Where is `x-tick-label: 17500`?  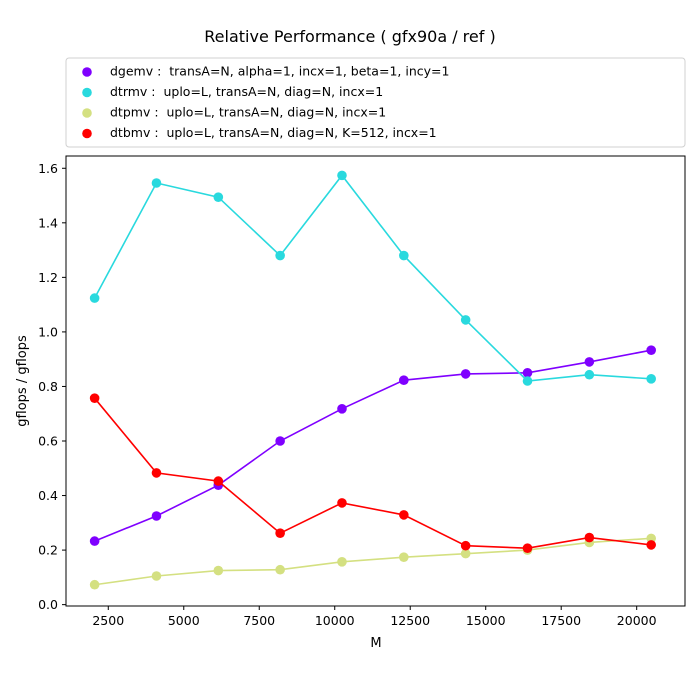 x-tick-label: 17500 is located at coordinates (561, 620).